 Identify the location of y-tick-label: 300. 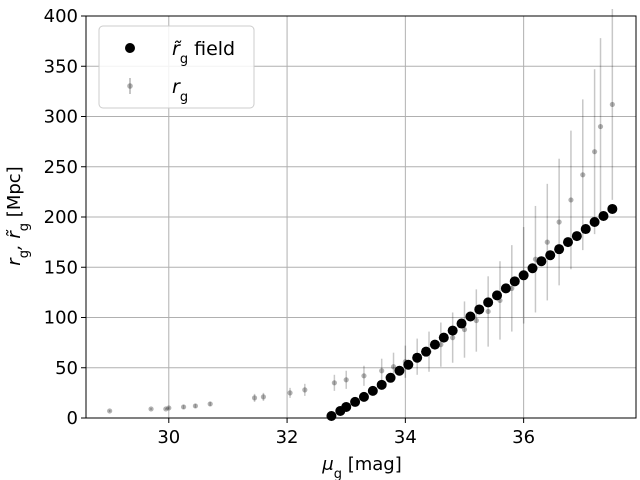
(61, 117).